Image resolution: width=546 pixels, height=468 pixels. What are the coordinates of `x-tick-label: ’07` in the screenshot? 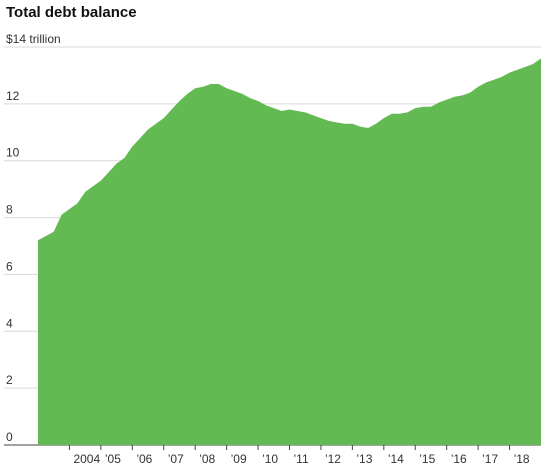 It's located at (176, 459).